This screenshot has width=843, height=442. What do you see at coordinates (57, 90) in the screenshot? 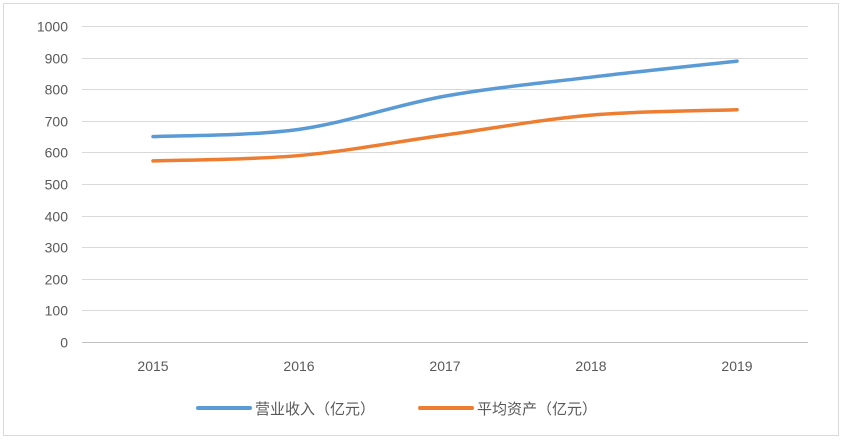
I see `y-tick-label: 800` at bounding box center [57, 90].